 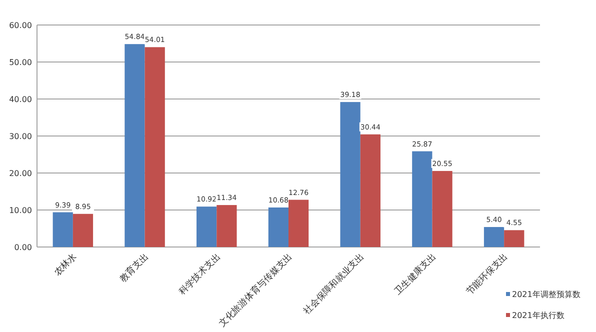 I want to click on x-tick-label: 卫生健康支出, so click(x=415, y=274).